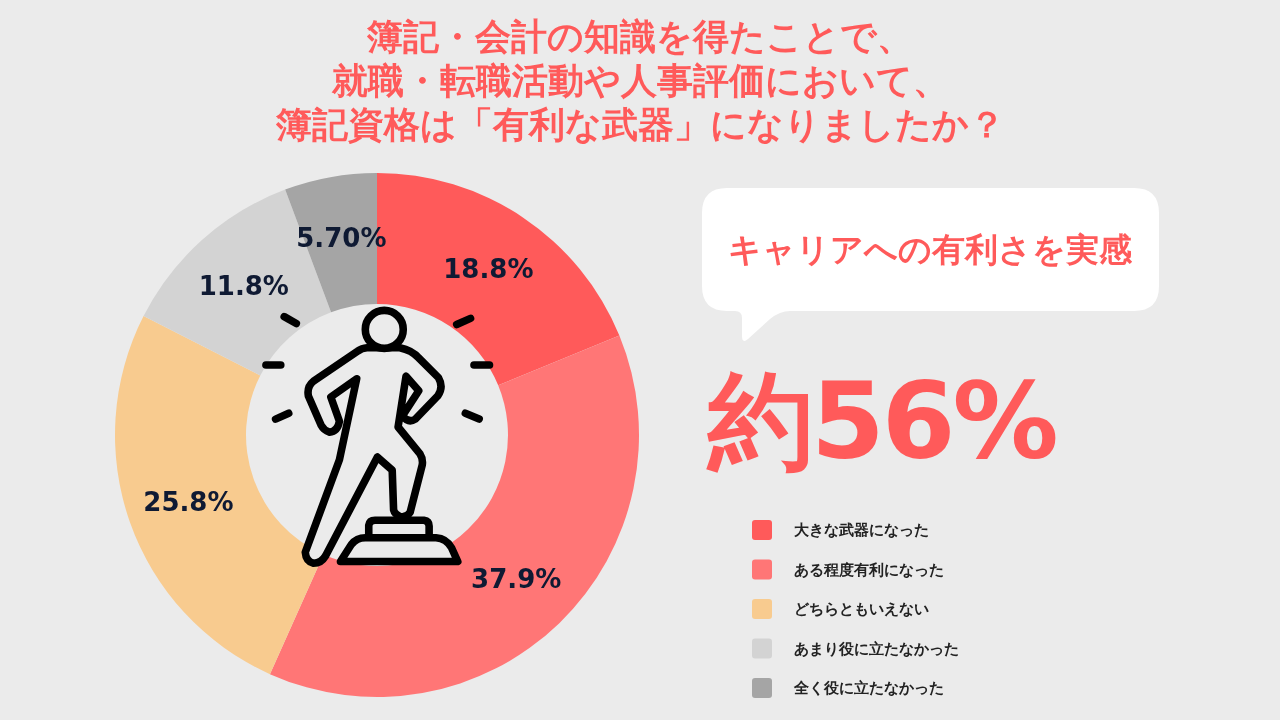 The width and height of the screenshot is (1280, 720). I want to click on donut-slice, so click(454, 516).